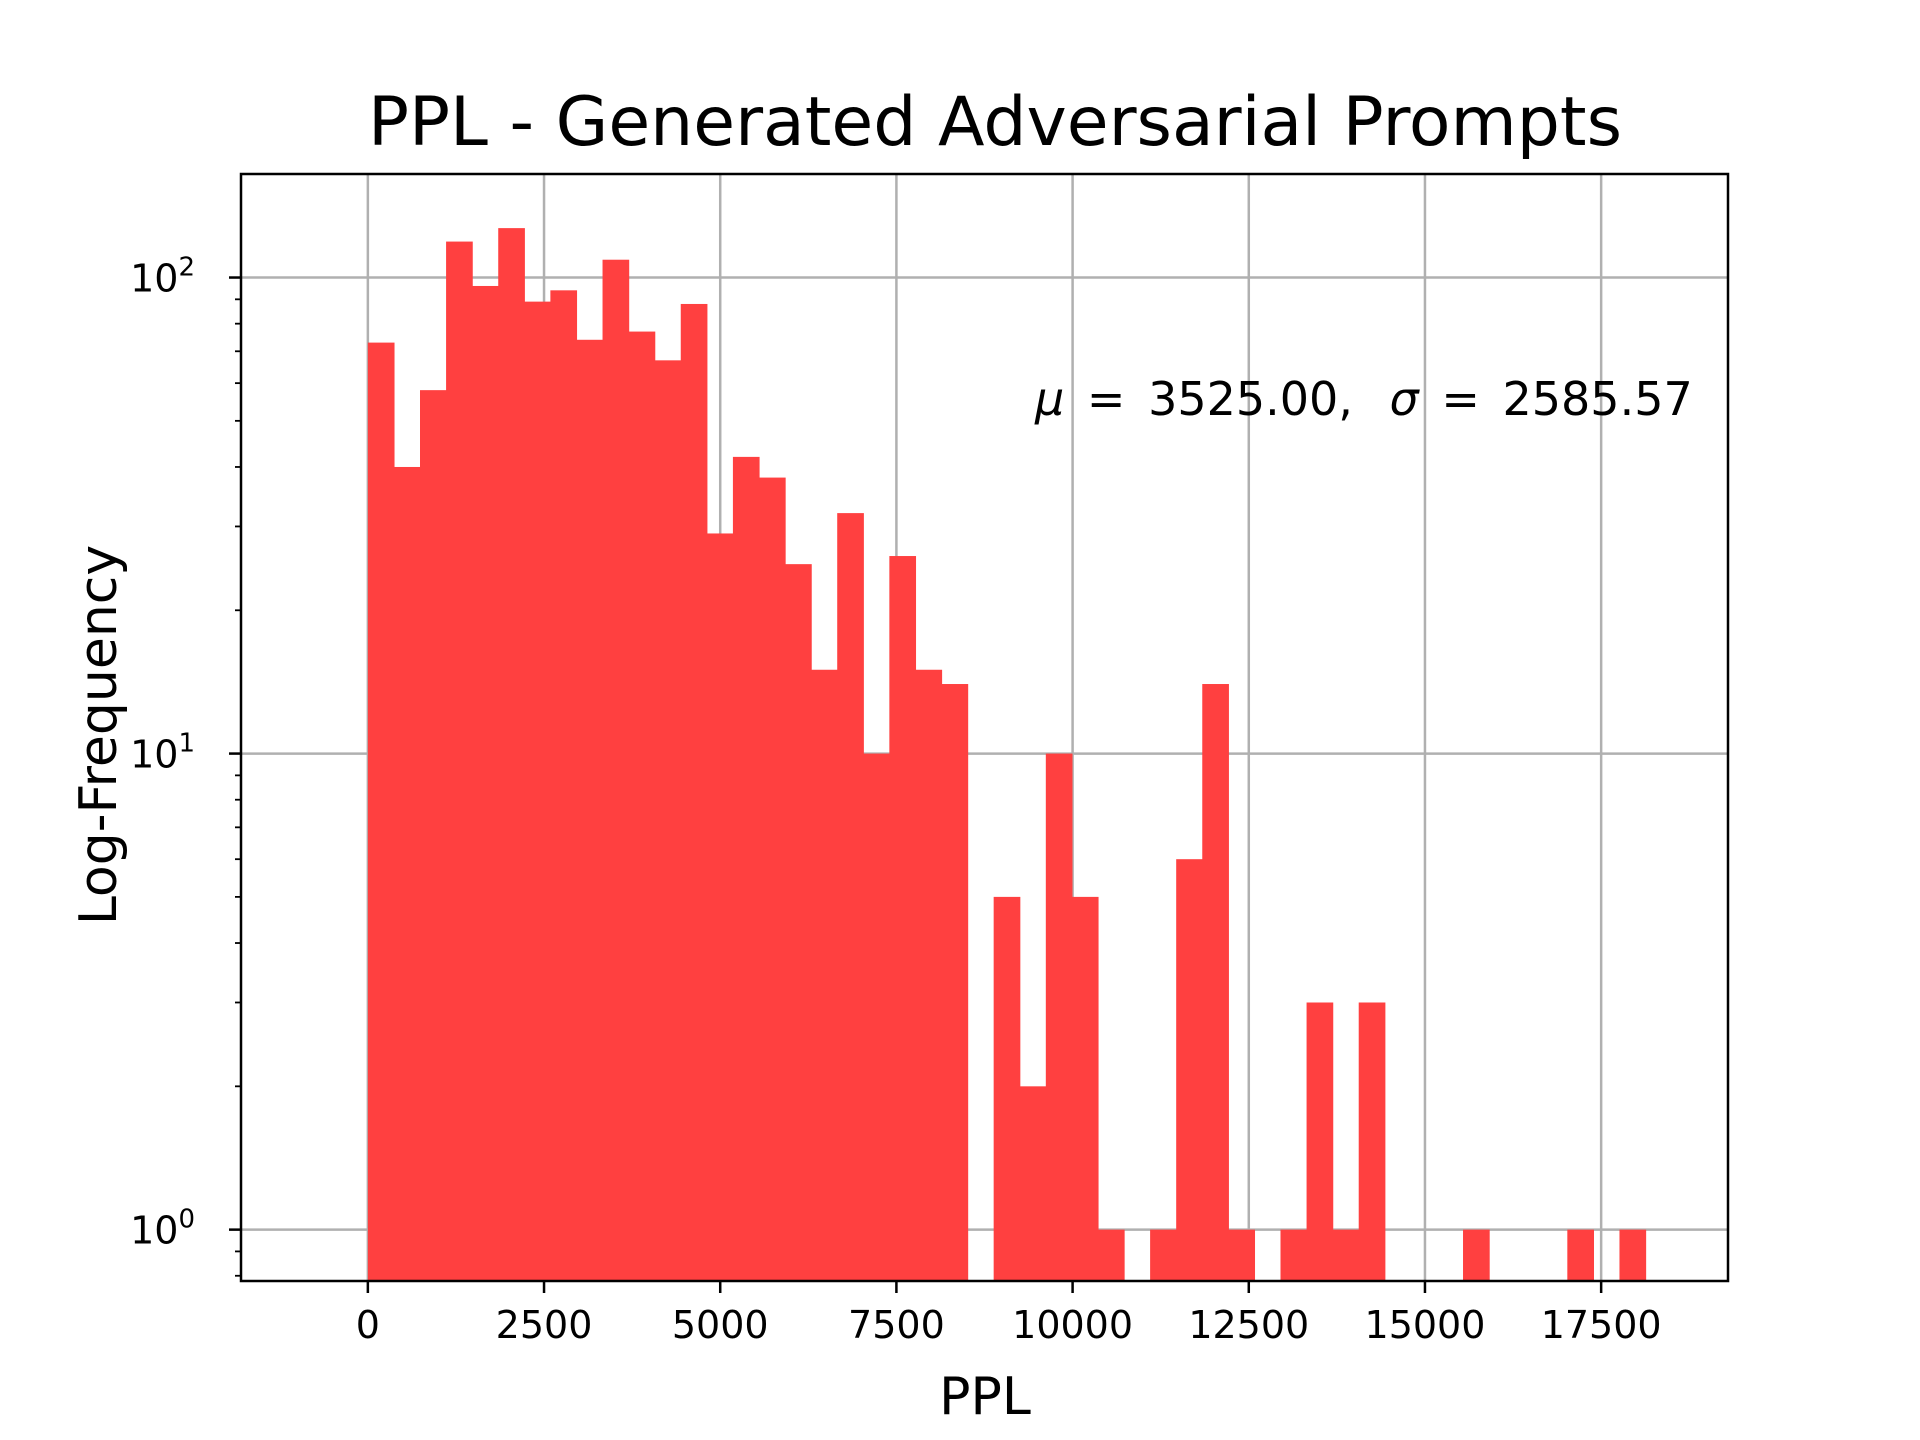 The height and width of the screenshot is (1440, 1920). What do you see at coordinates (1106, 399) in the screenshot?
I see `mu-equals: =` at bounding box center [1106, 399].